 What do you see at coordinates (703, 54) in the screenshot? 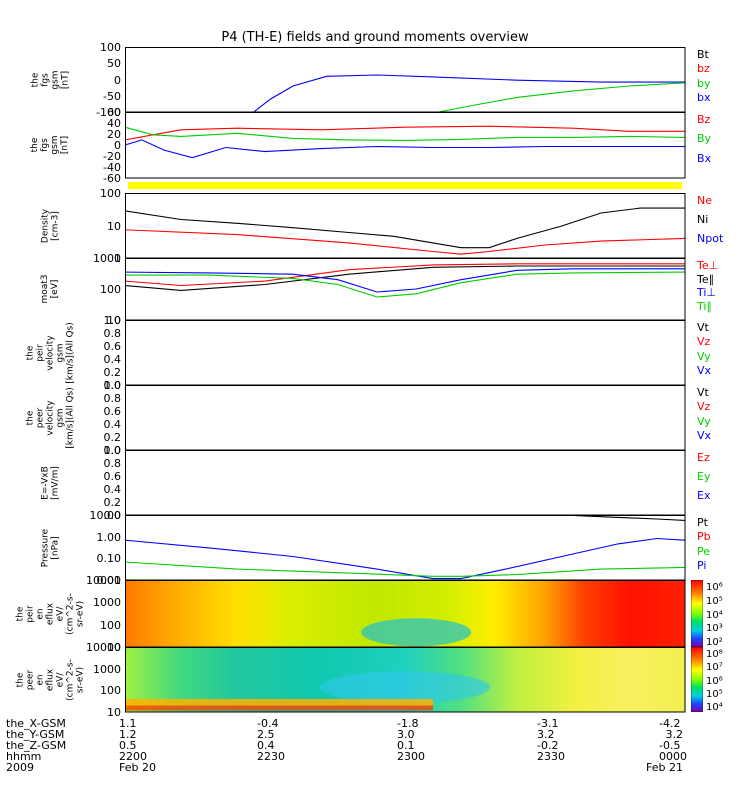
I see `legend-entry: Bt` at bounding box center [703, 54].